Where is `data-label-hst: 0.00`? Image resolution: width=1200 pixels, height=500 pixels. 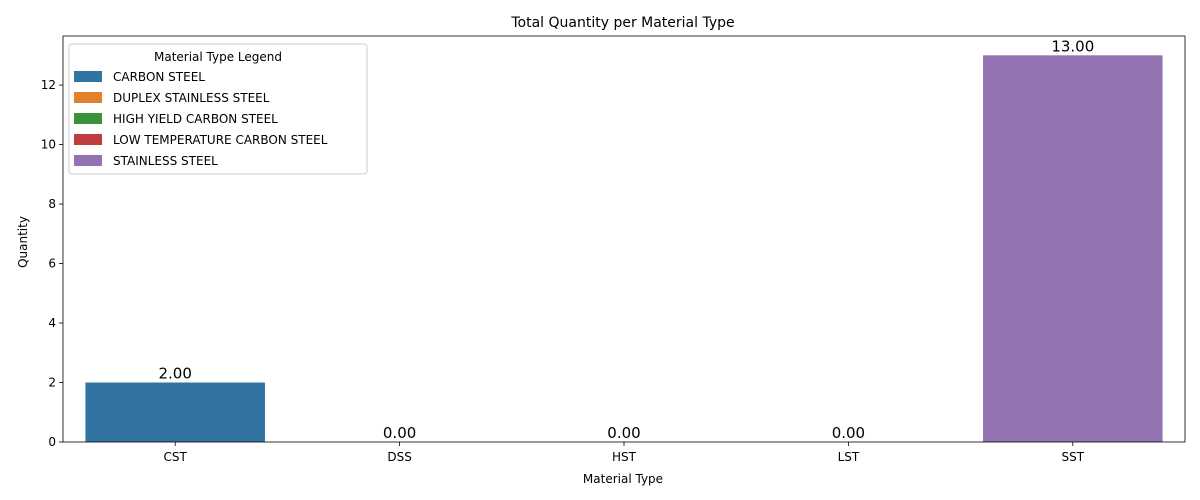
data-label-hst: 0.00 is located at coordinates (623, 433).